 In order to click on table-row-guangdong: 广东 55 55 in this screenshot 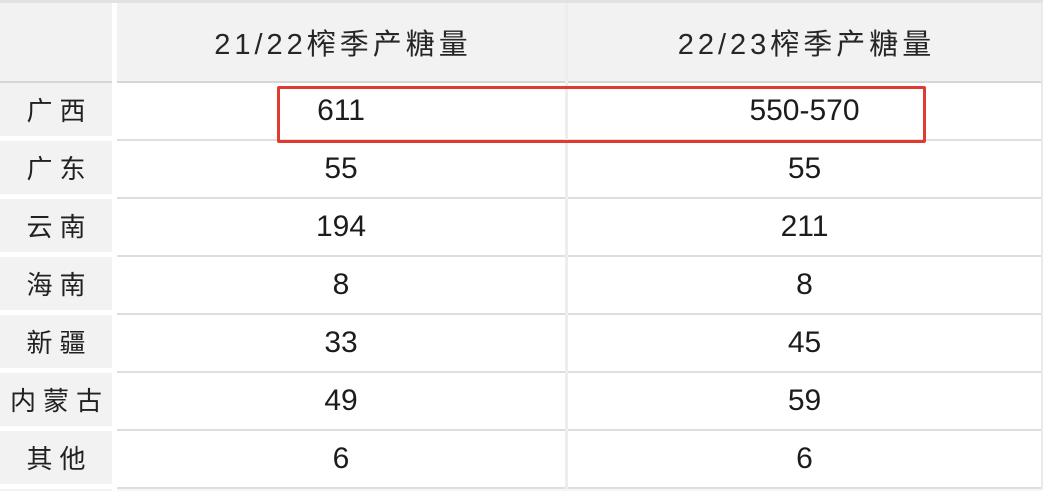, I will do `click(521, 170)`.